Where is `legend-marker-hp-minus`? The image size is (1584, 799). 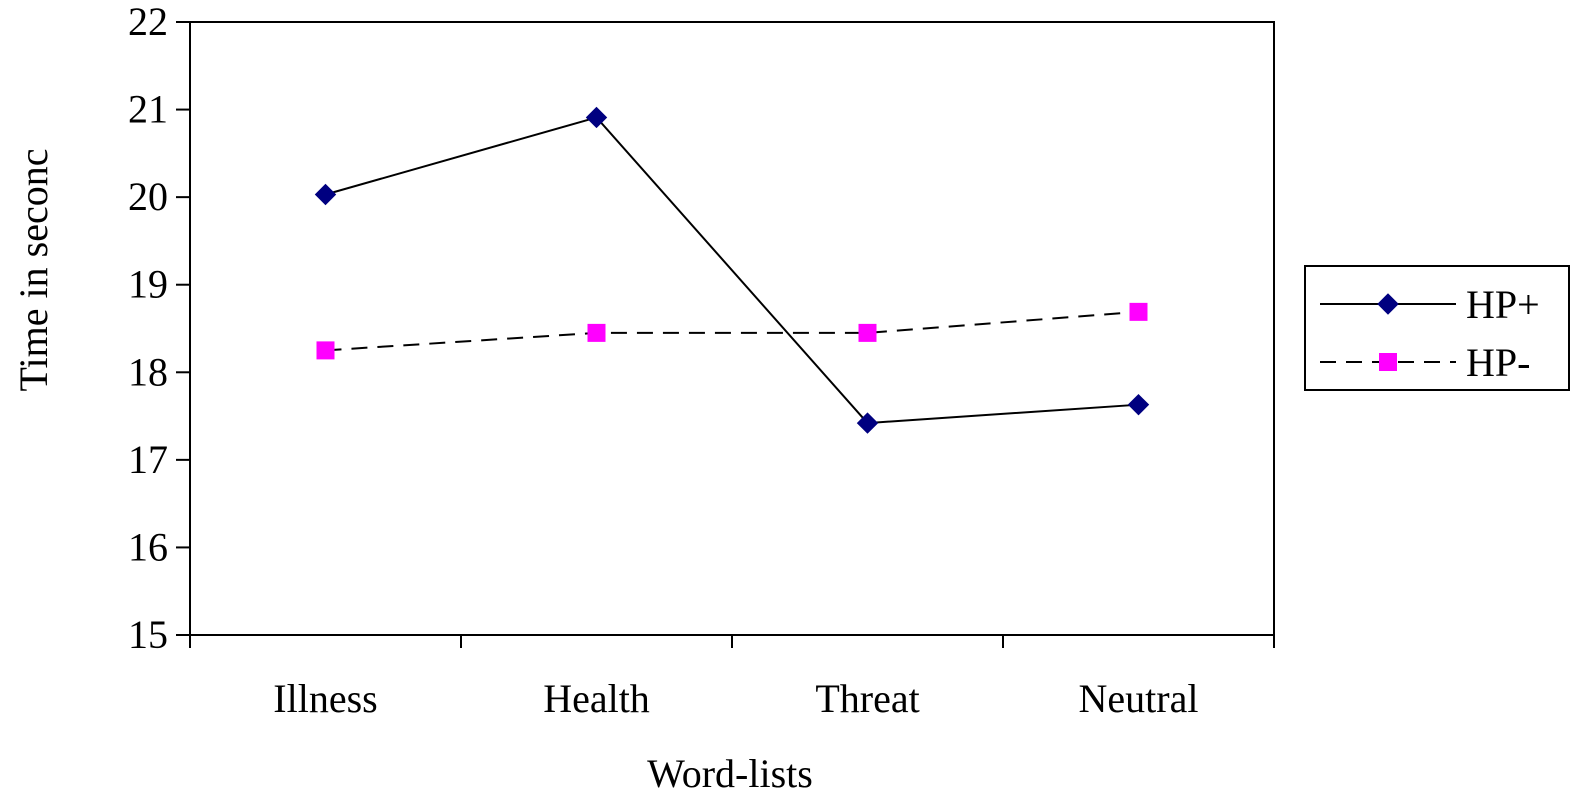
legend-marker-hp-minus is located at coordinates (1388, 362).